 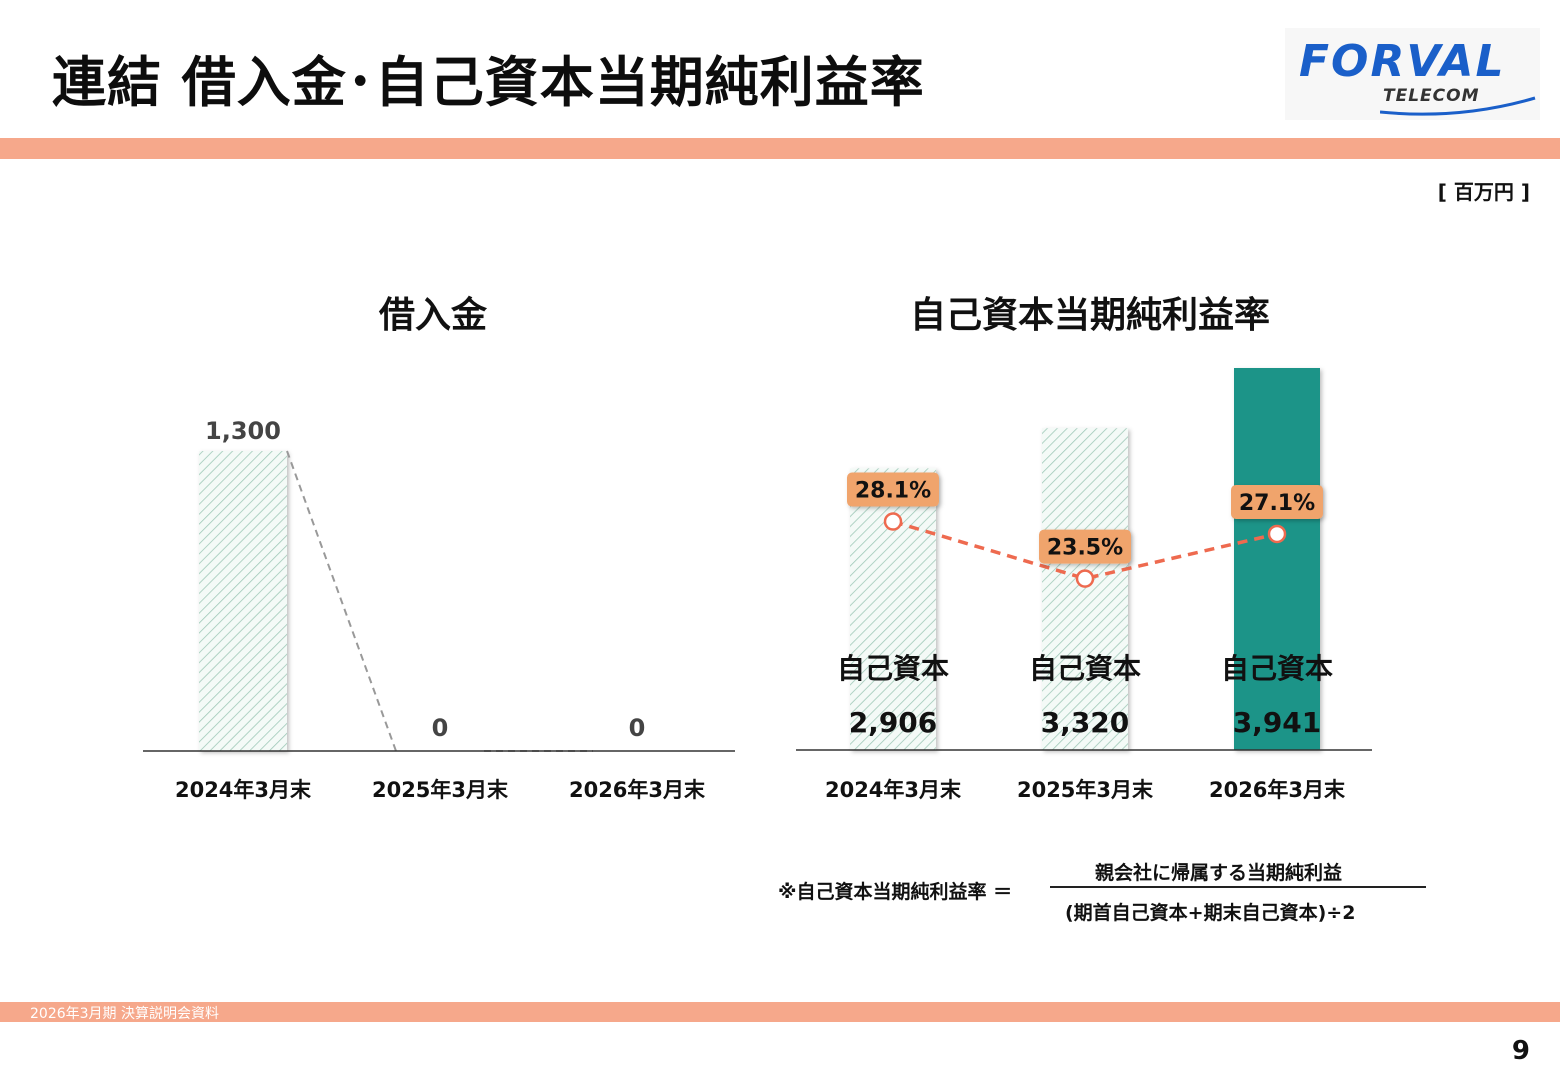 I want to click on roe-data-label: 28.1%, so click(x=893, y=491).